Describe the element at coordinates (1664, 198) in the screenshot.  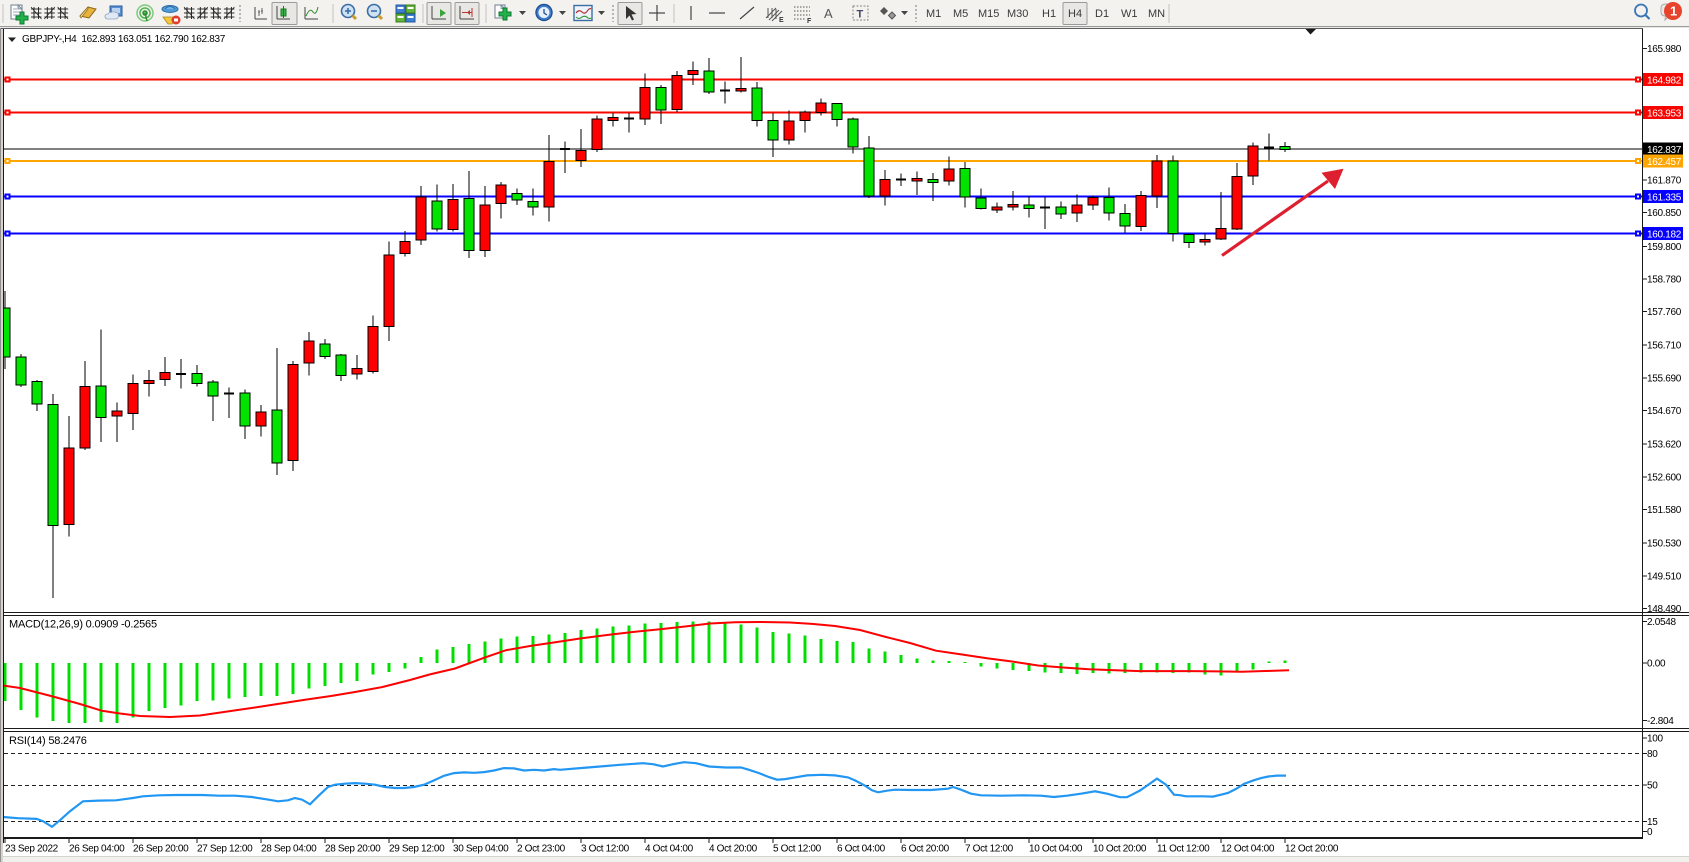
I see `svg-text: 161.335` at that location.